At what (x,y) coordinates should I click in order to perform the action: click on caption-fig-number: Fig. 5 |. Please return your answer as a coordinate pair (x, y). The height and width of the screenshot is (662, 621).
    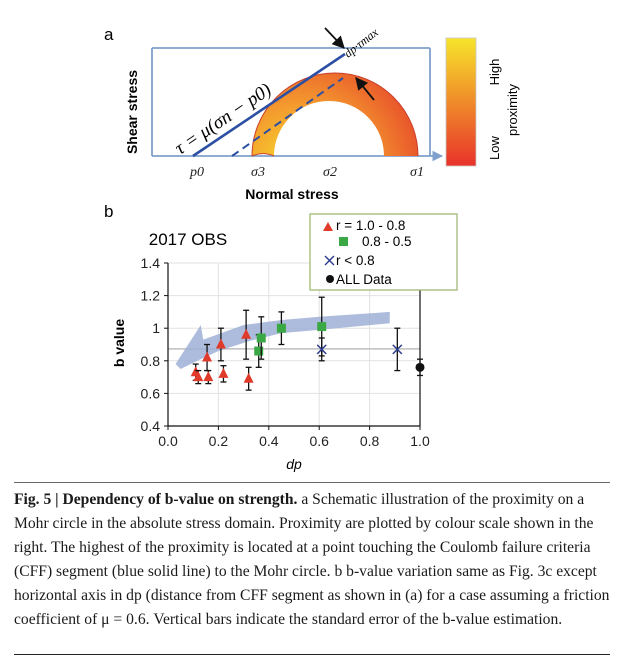
    Looking at the image, I should click on (38, 499).